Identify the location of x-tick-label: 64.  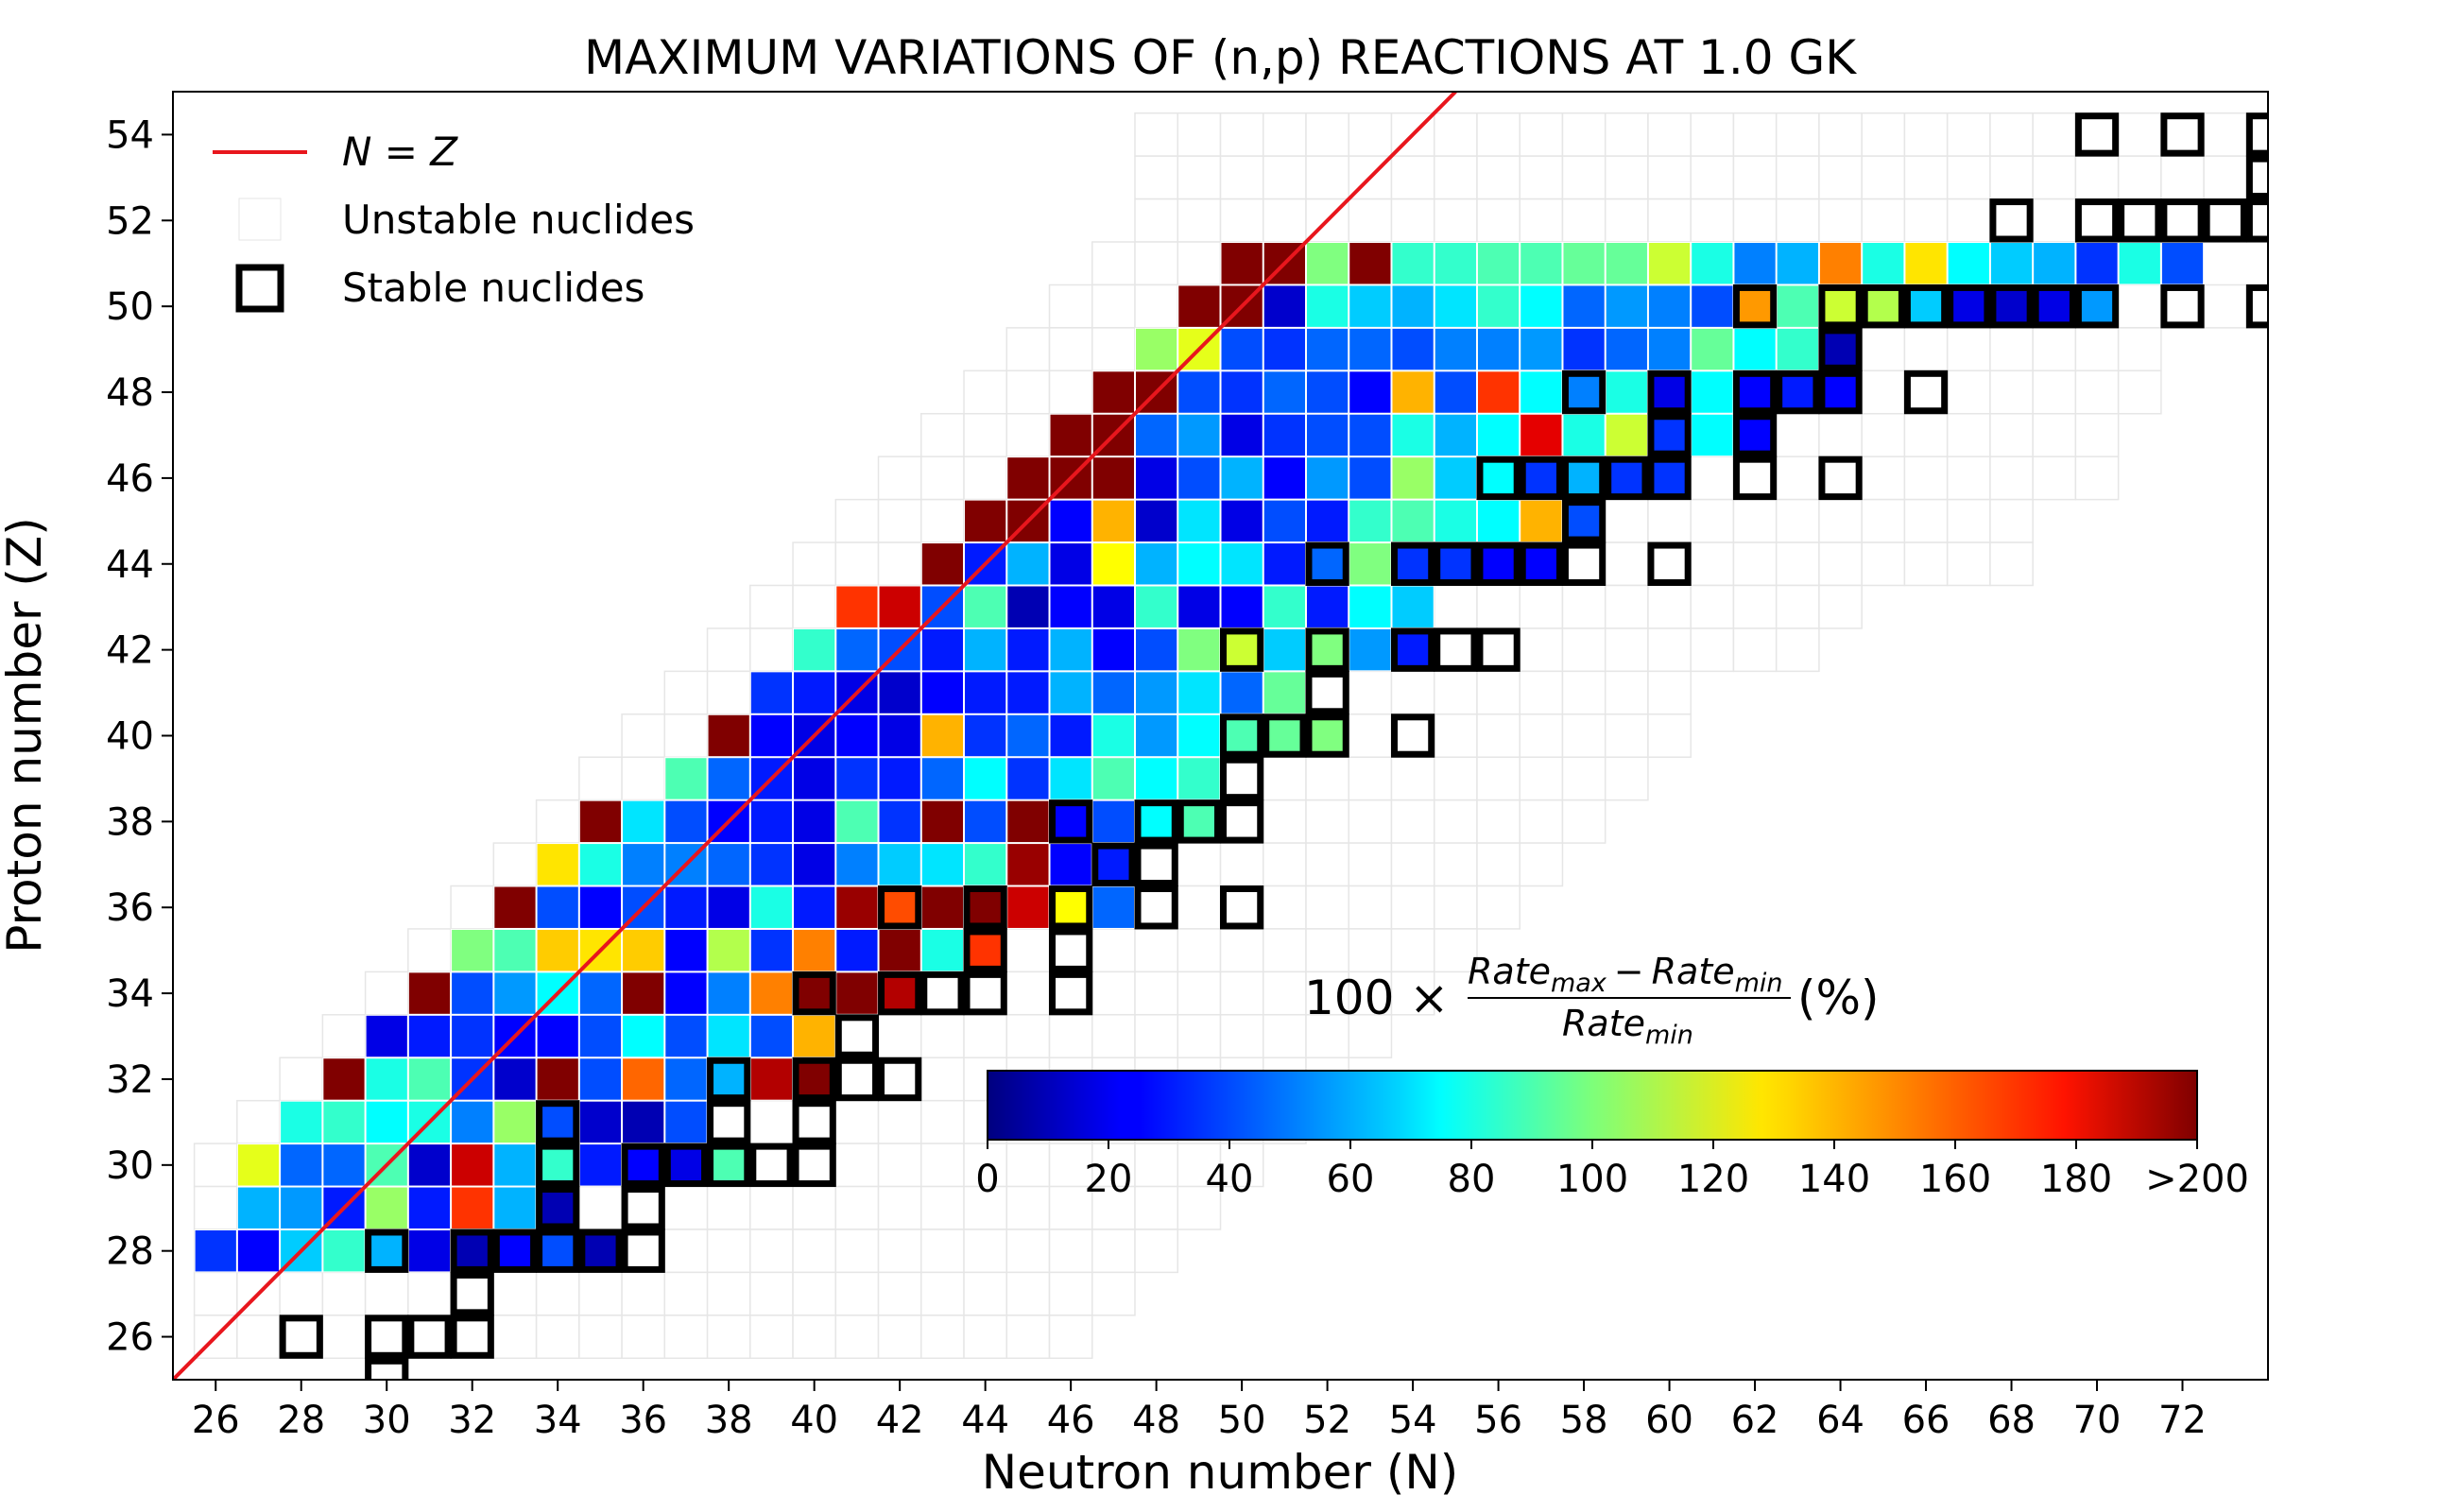
(1840, 1420).